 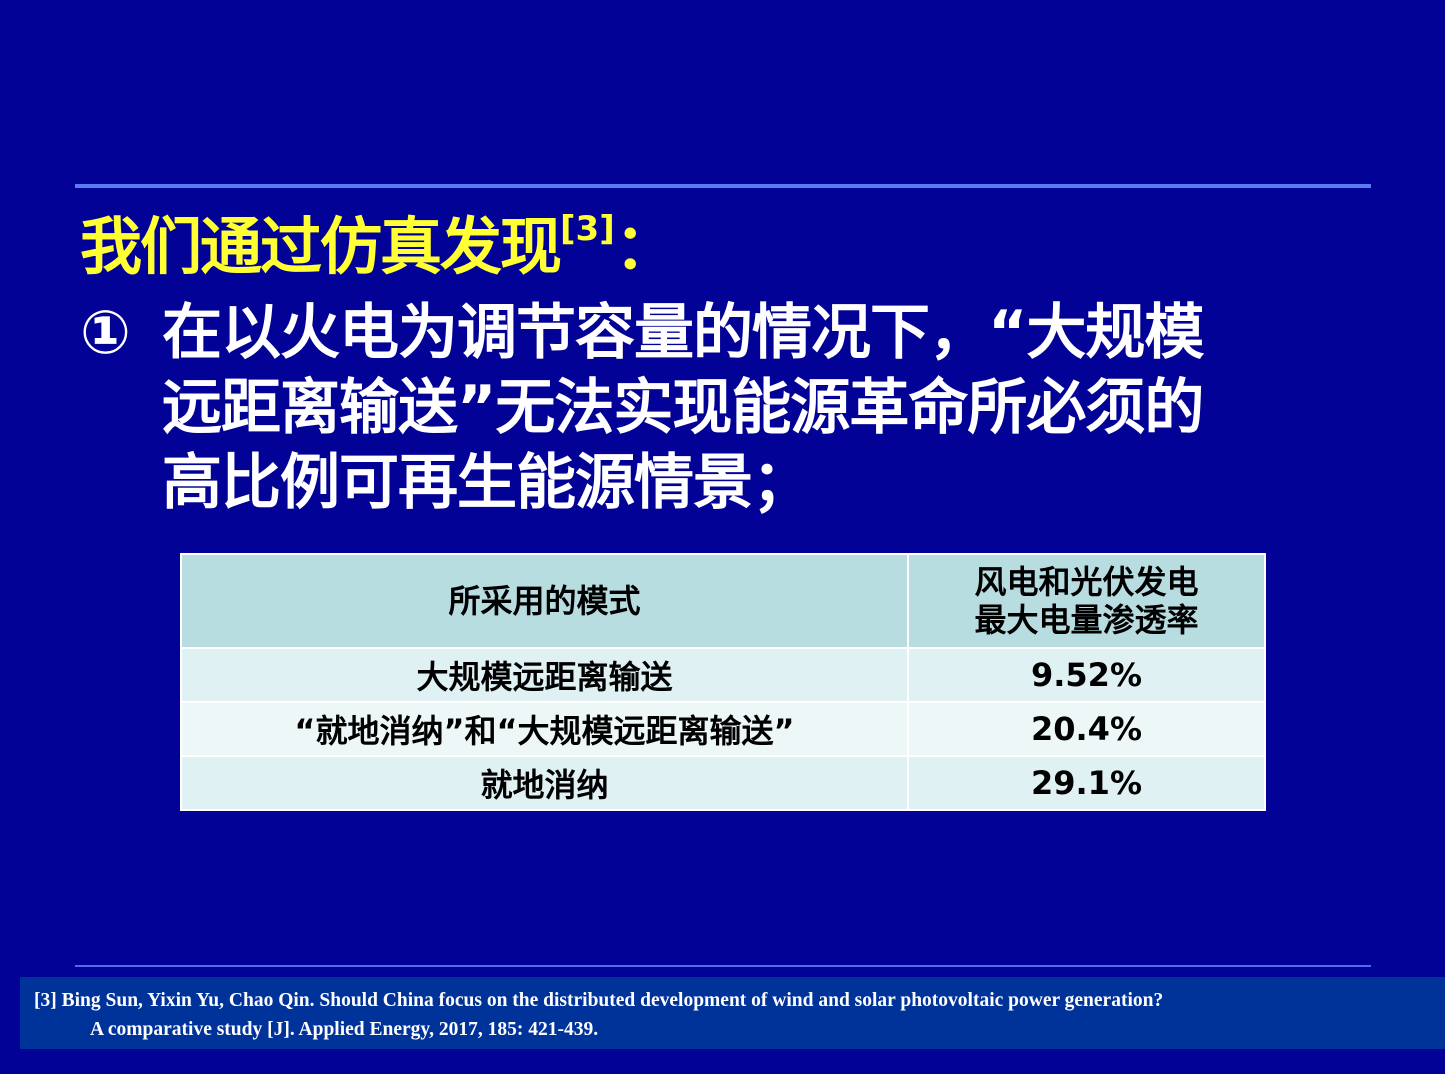 I want to click on table-row: 就地消纳 29.1%, so click(x=723, y=783).